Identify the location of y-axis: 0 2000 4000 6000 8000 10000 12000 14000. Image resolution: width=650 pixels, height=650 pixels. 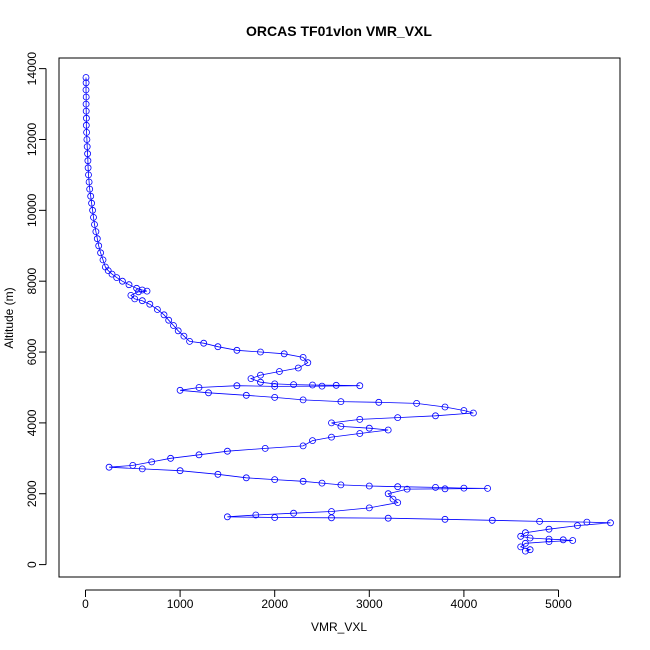
(36, 310).